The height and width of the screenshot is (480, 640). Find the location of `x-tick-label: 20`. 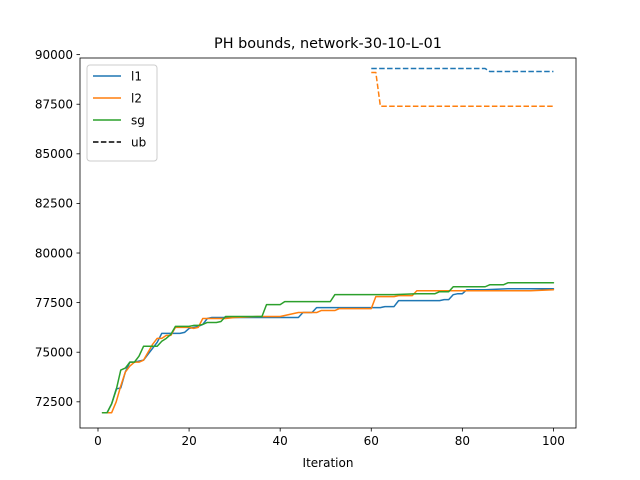

x-tick-label: 20 is located at coordinates (188, 441).